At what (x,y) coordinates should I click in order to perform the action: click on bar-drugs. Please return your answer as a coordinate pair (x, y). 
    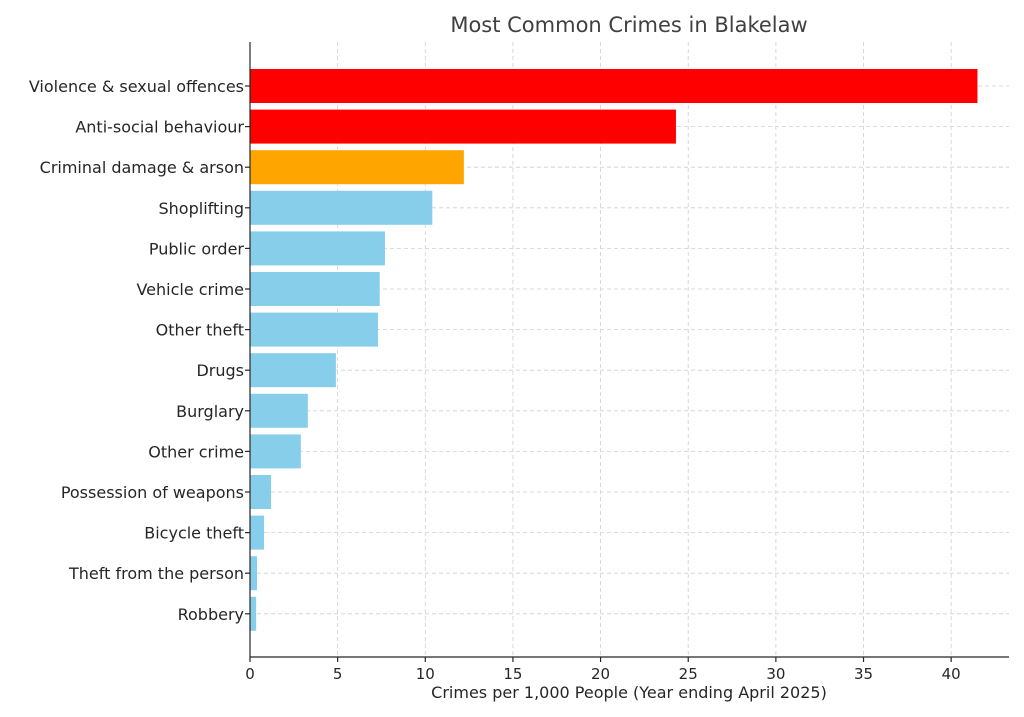
    Looking at the image, I should click on (293, 370).